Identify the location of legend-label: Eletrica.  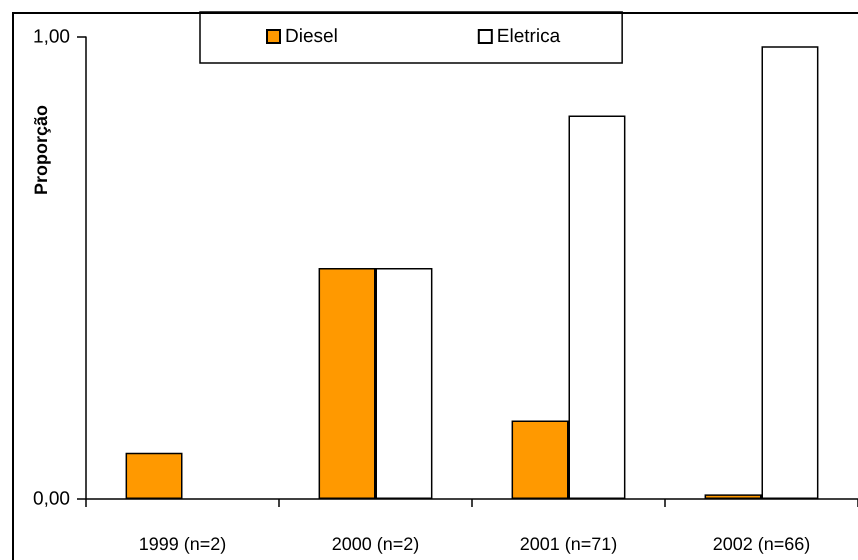
(528, 36).